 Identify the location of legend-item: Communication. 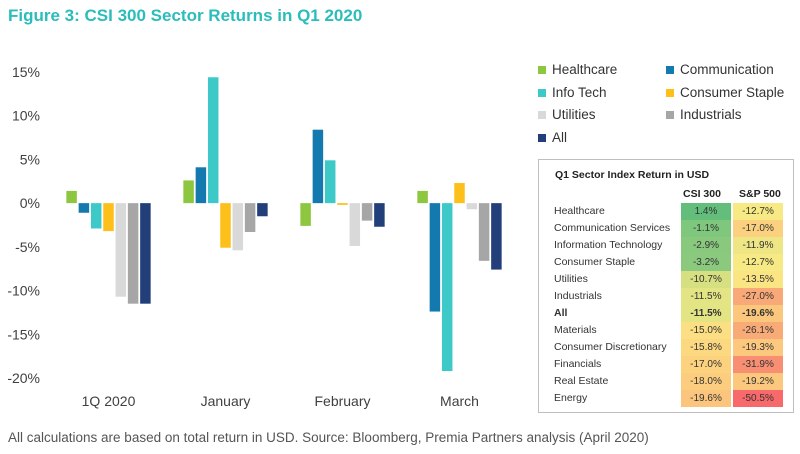
(720, 69).